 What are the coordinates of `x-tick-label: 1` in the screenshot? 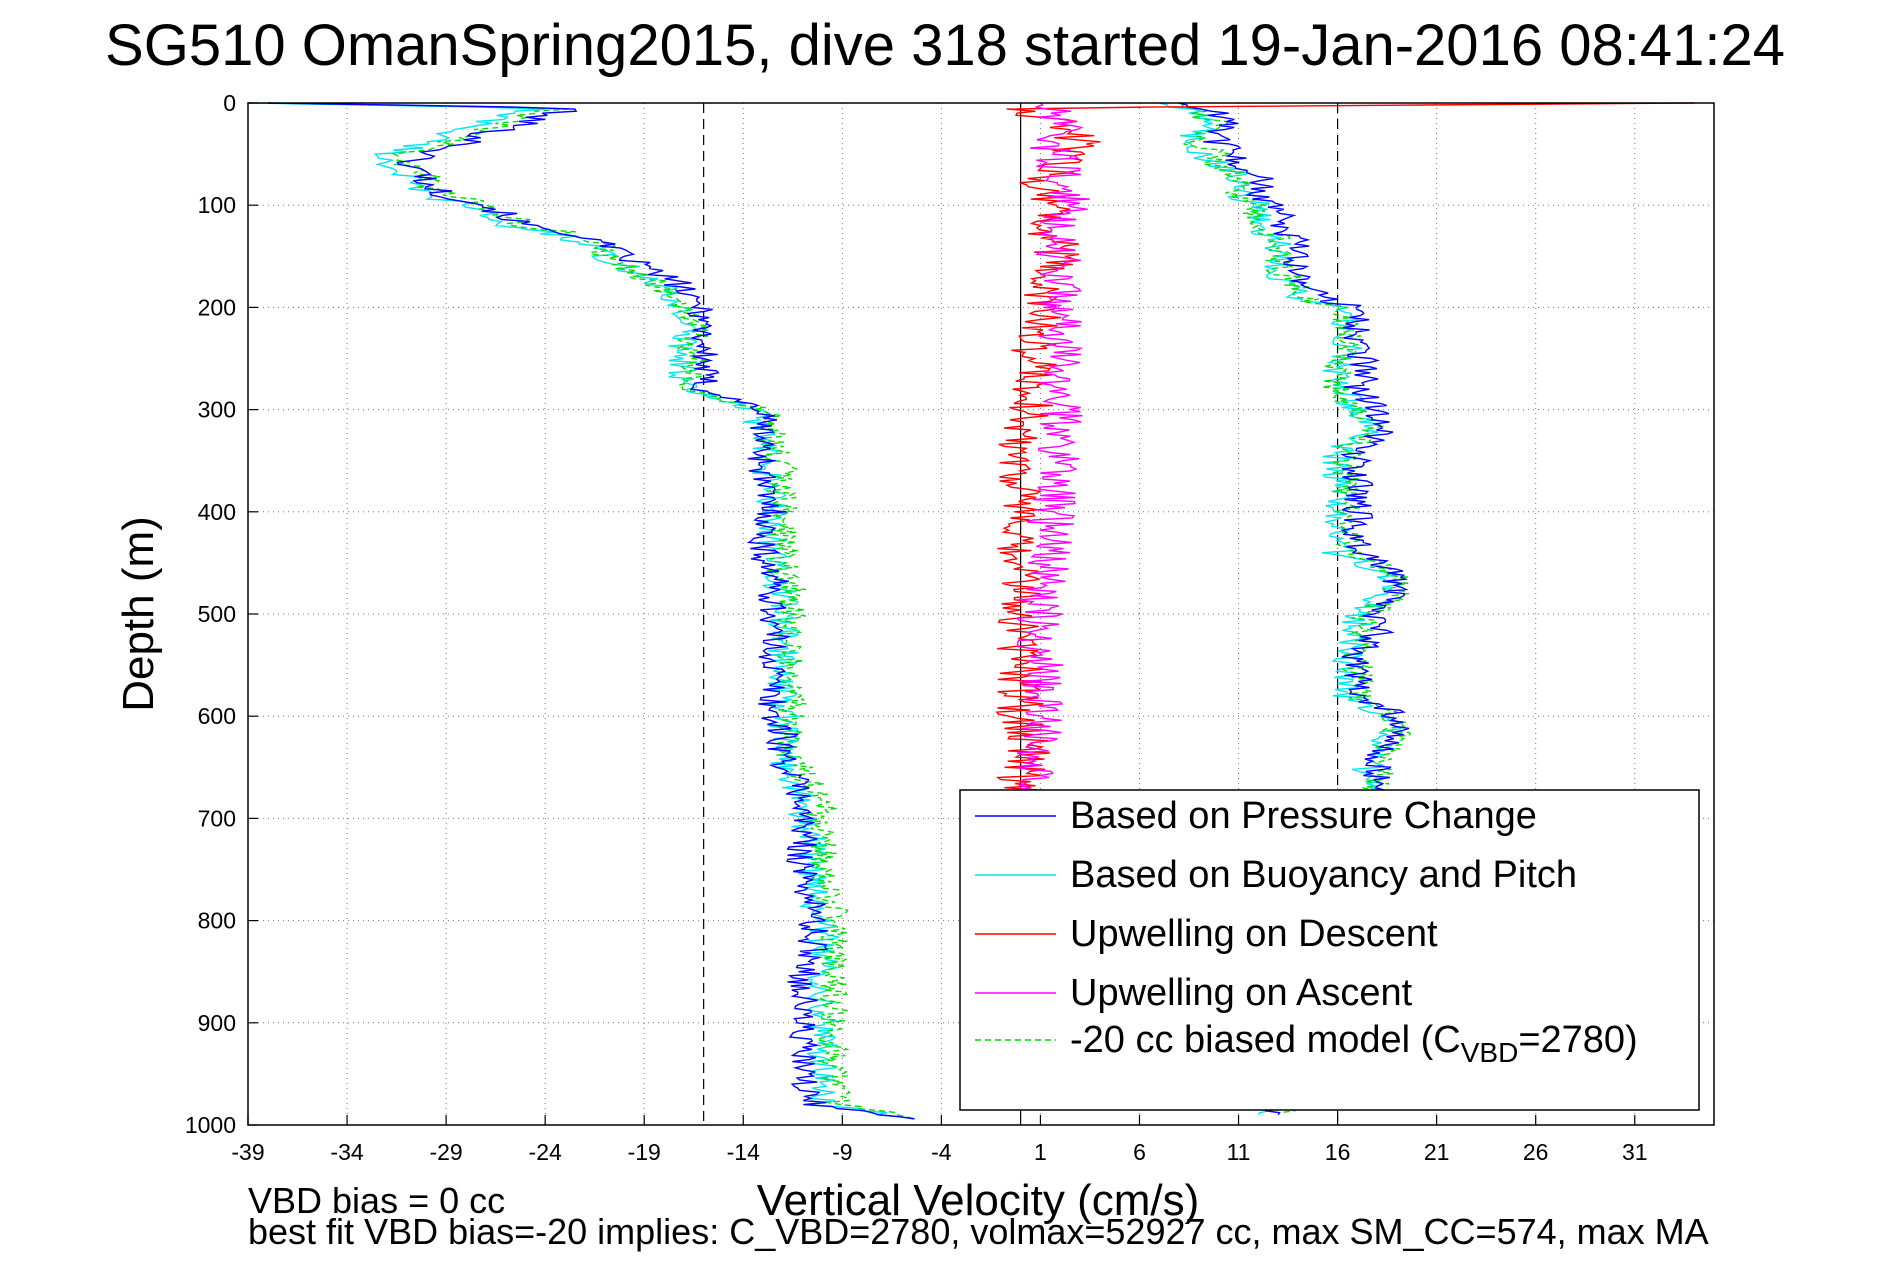 It's located at (1040, 1152).